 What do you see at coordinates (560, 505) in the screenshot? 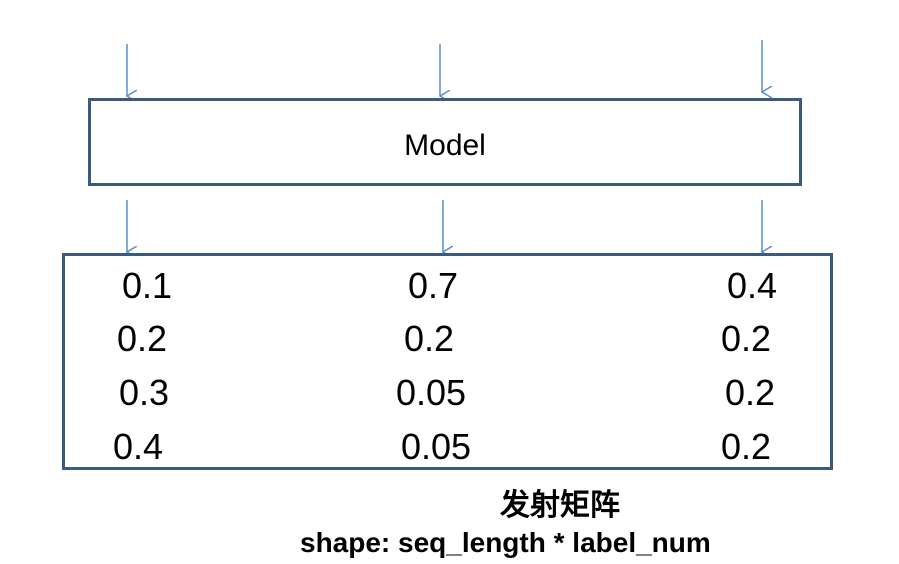
I see `matrix-caption-title: 发射矩阵` at bounding box center [560, 505].